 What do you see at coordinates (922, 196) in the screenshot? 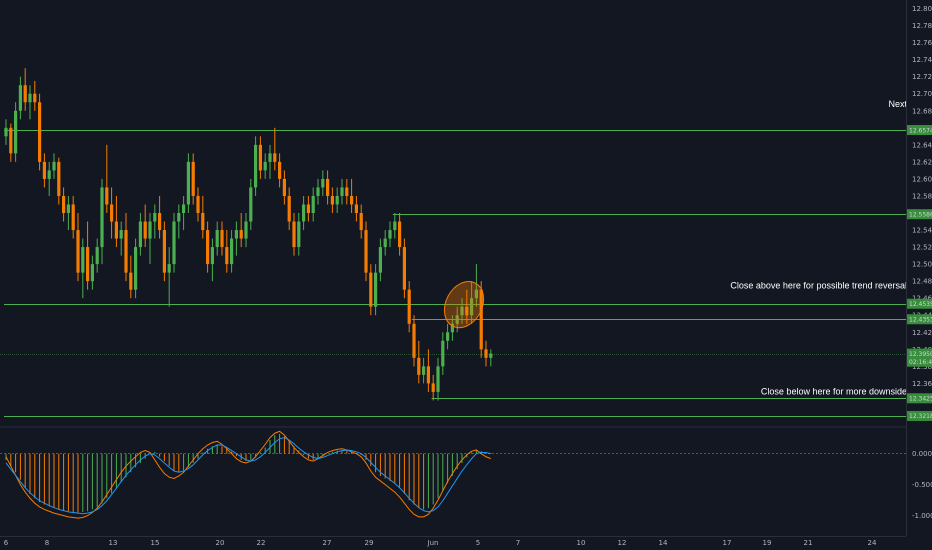
I see `y-tick-label: 12.5800` at bounding box center [922, 196].